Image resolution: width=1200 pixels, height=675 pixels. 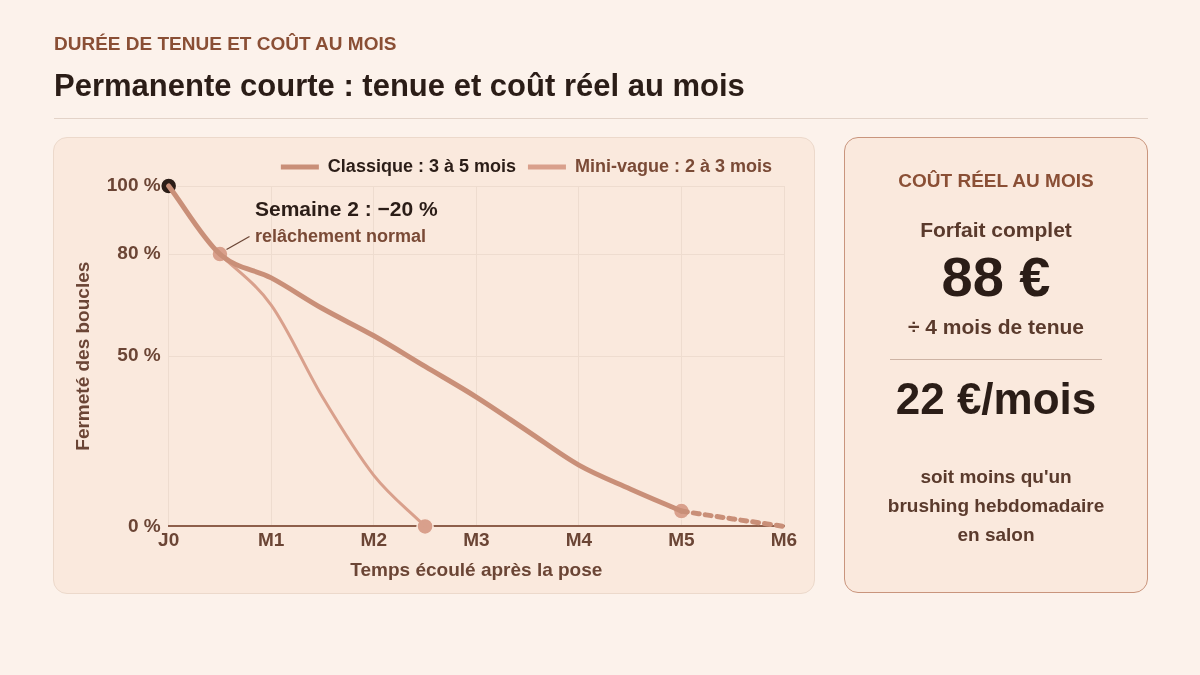 I want to click on x-tick-label: M4, so click(x=579, y=540).